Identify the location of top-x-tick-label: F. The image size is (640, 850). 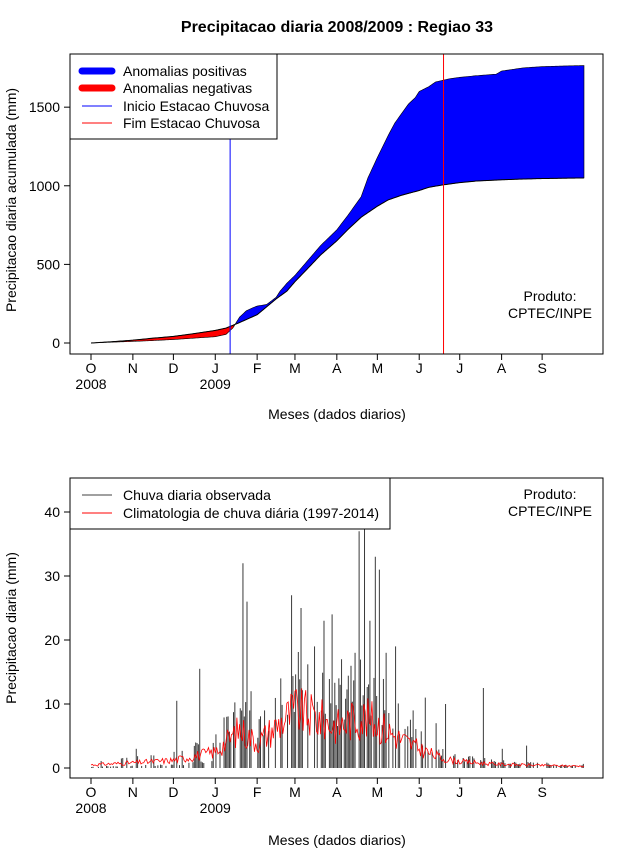
(257, 368).